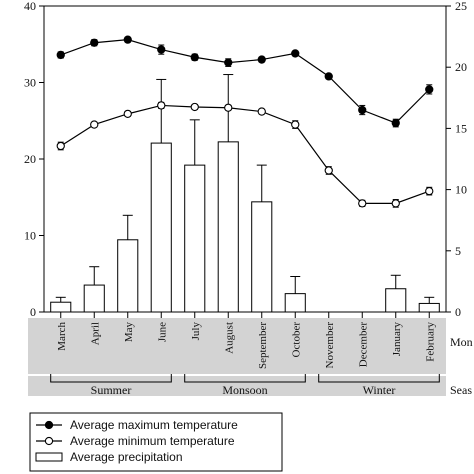 The height and width of the screenshot is (474, 474). I want to click on month-label: August, so click(229, 338).